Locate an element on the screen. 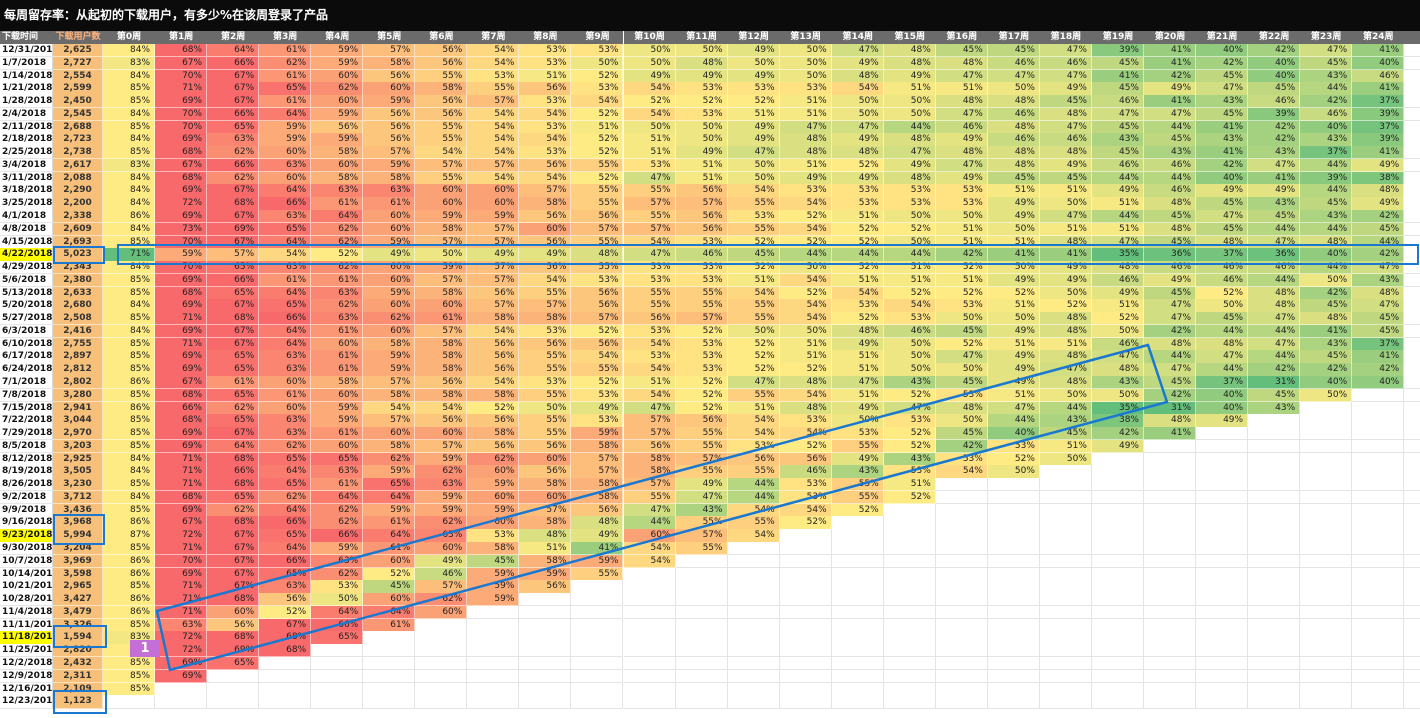 This screenshot has width=1420, height=718. retention-cell: 83% is located at coordinates (129, 165).